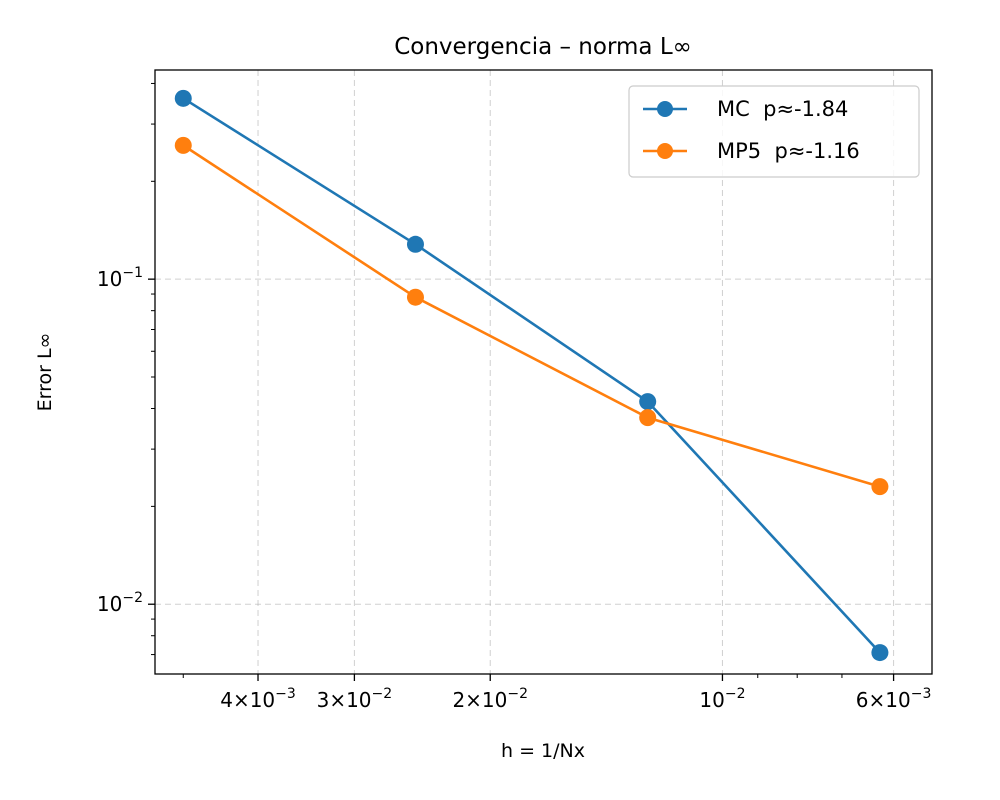  Describe the element at coordinates (894, 699) in the screenshot. I see `x-tick-label: 6×10⁻³` at that location.